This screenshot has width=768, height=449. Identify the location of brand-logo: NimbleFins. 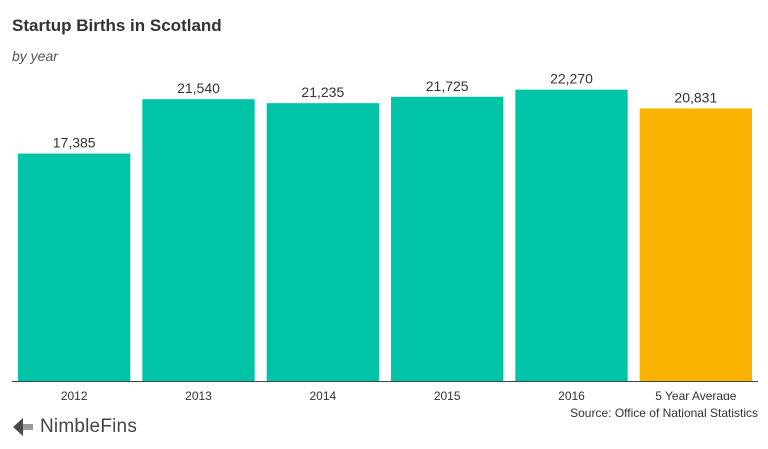
(74, 427).